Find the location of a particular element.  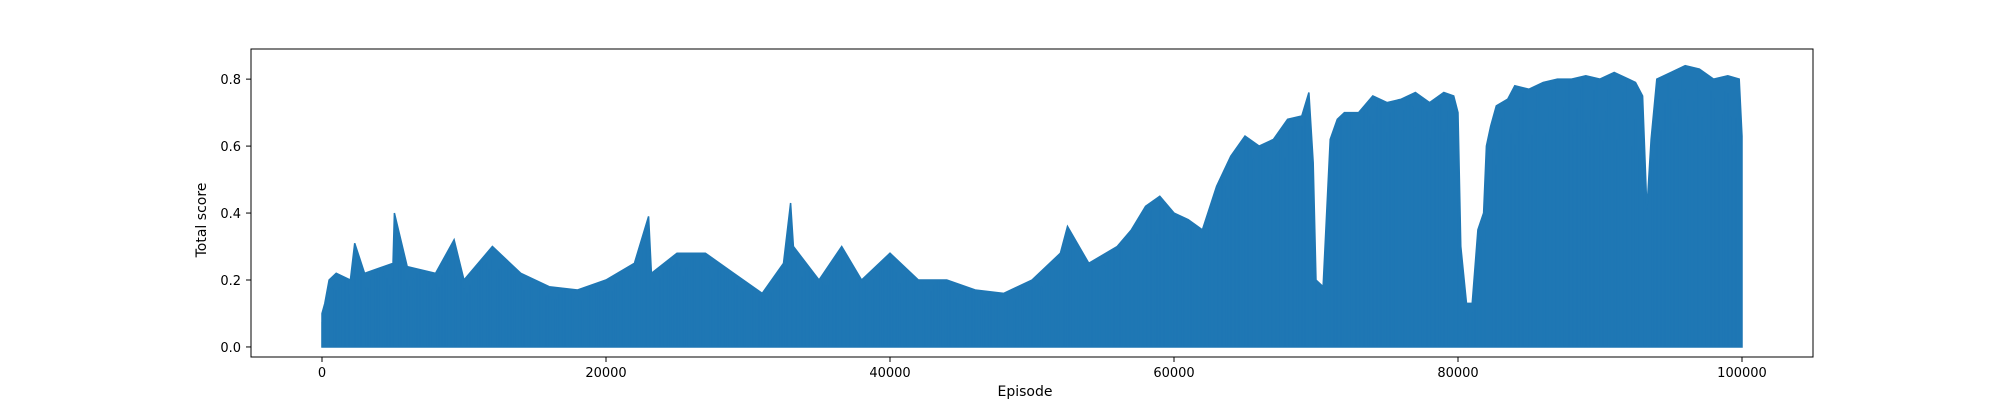

x-tick-label: 40000 is located at coordinates (889, 373).